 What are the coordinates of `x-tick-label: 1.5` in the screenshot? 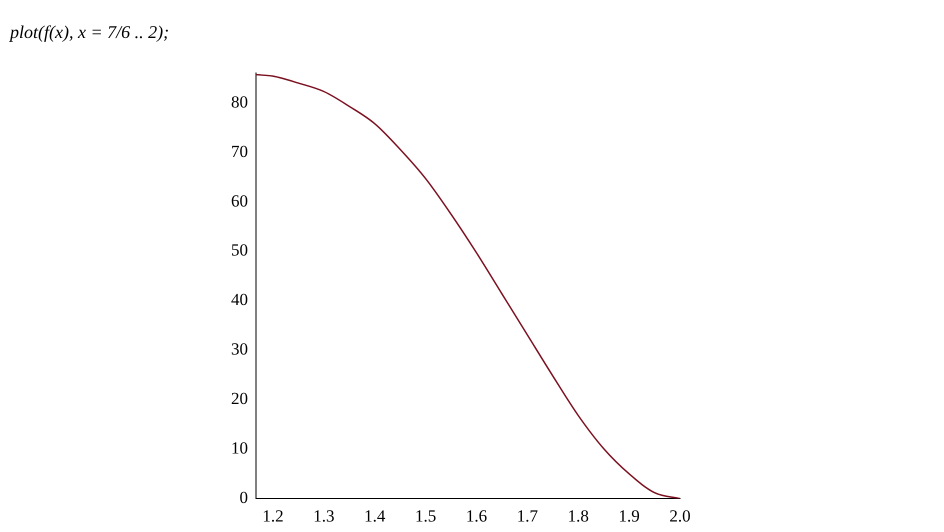 It's located at (425, 516).